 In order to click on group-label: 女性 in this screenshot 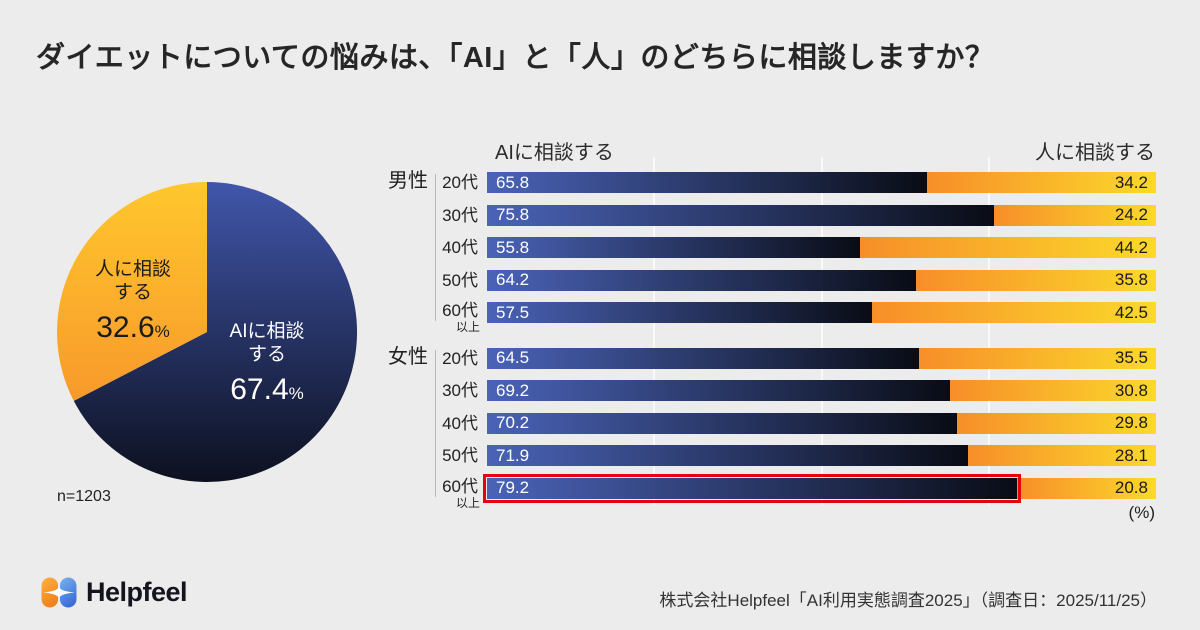, I will do `click(408, 356)`.